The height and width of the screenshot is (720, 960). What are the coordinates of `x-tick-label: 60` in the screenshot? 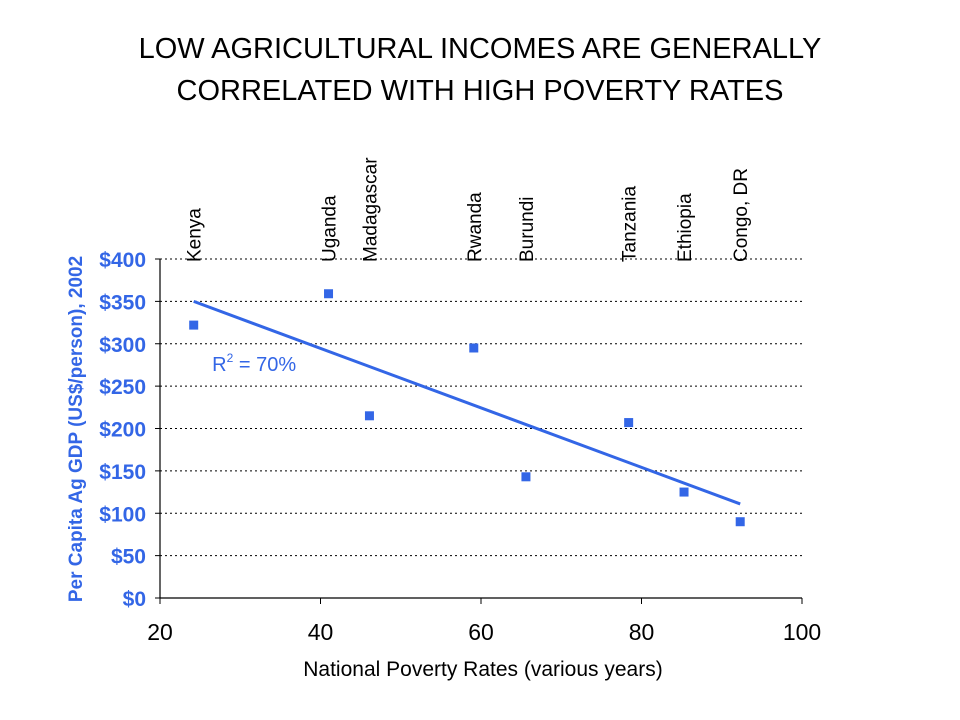 It's located at (481, 632).